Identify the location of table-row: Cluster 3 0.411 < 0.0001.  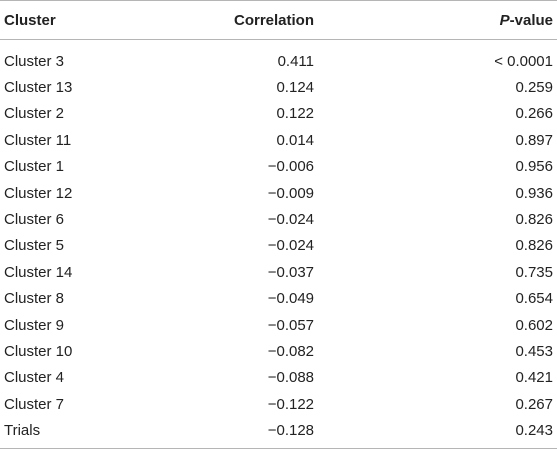
(278, 57).